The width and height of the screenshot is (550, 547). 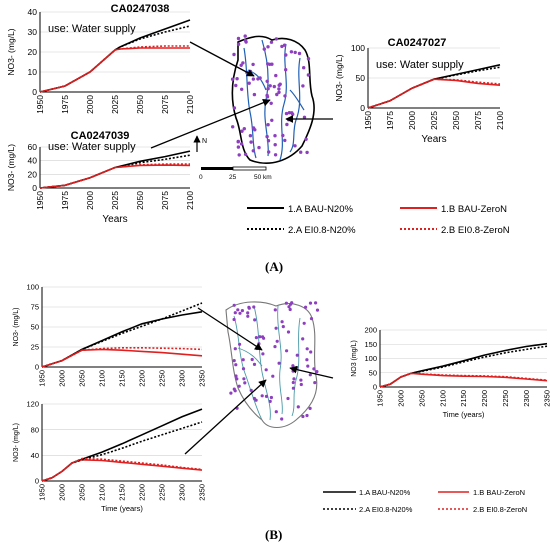 I want to click on study-area-map-b, so click(x=272, y=365).